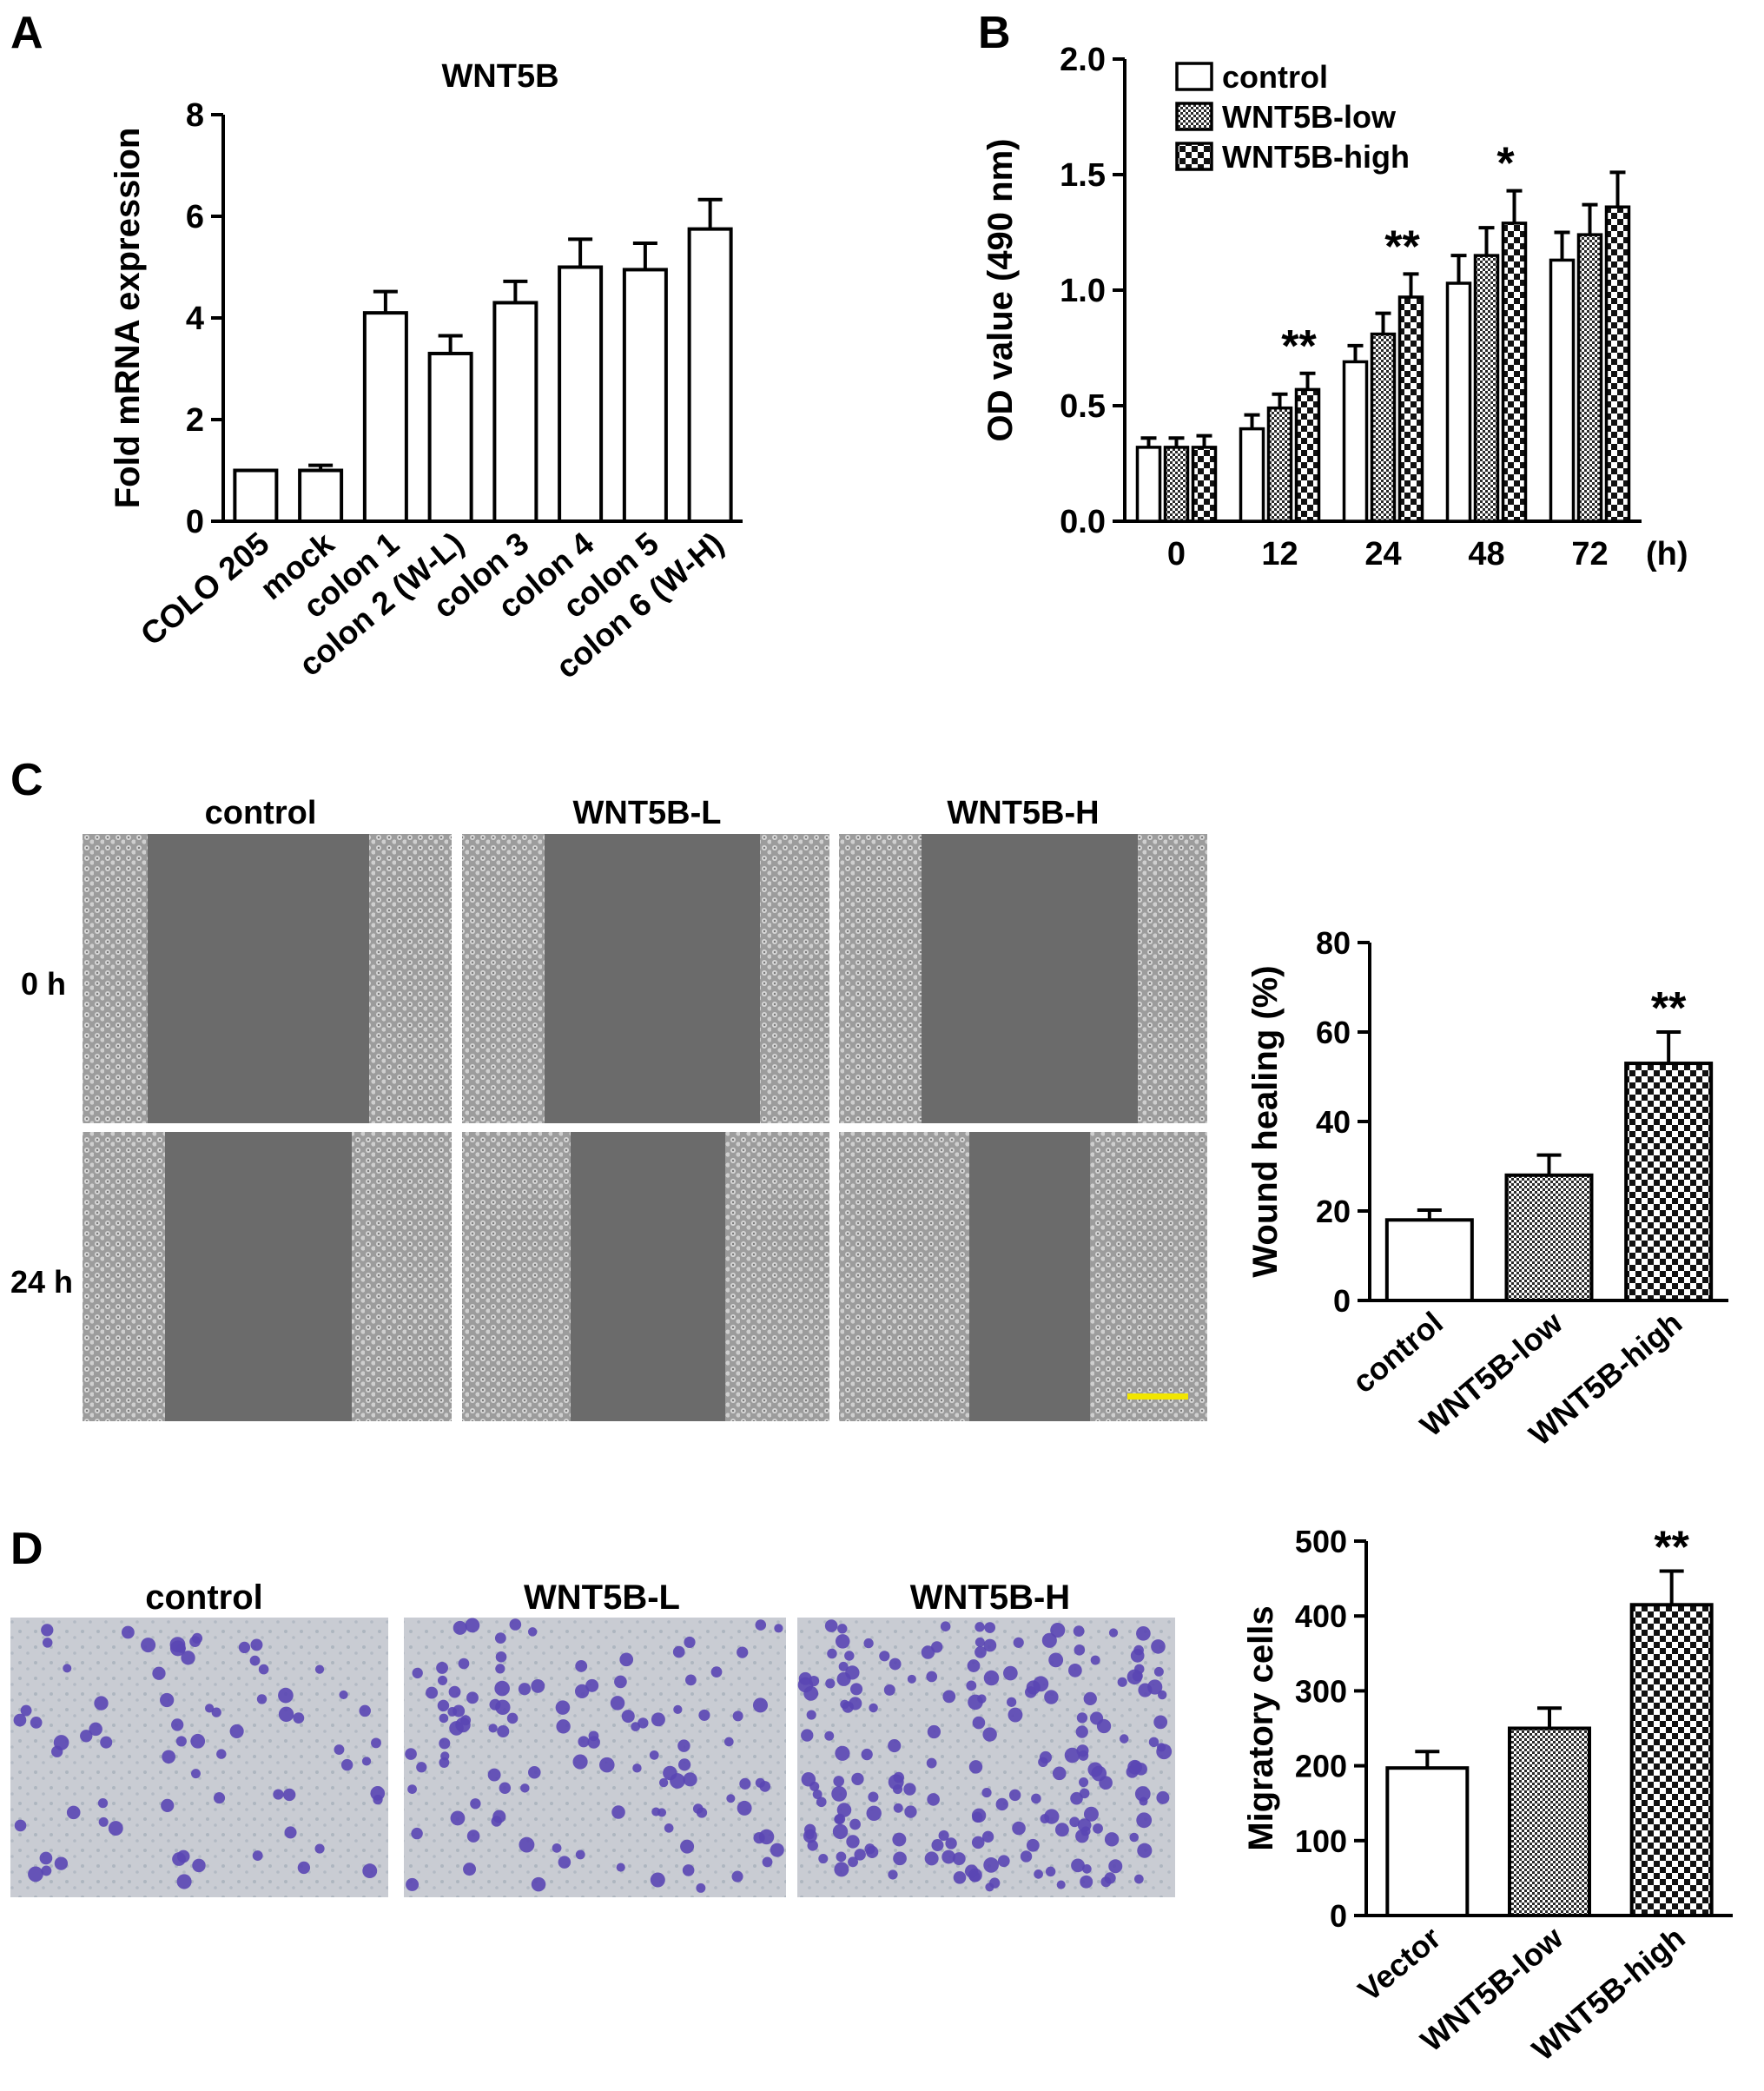 Image resolution: width=1764 pixels, height=2091 pixels. What do you see at coordinates (1083, 406) in the screenshot?
I see `y-tick-label: 0.5` at bounding box center [1083, 406].